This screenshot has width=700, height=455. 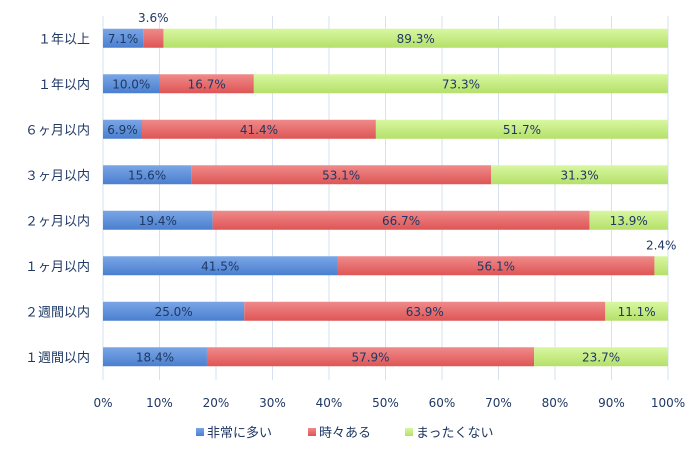 I want to click on data-label: 3.6%, so click(x=153, y=18).